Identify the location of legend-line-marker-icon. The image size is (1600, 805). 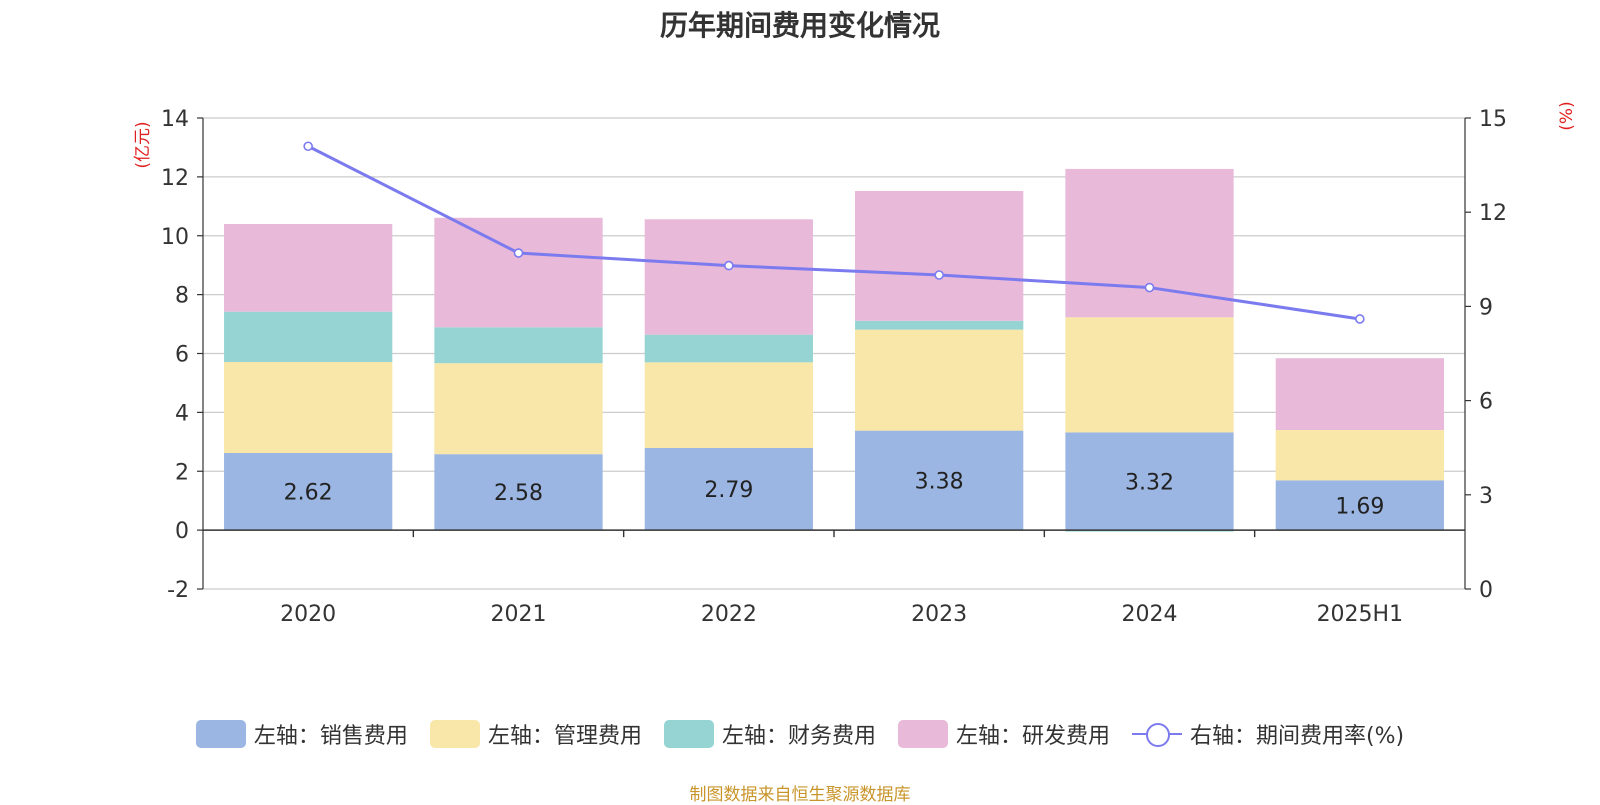
(1156, 734).